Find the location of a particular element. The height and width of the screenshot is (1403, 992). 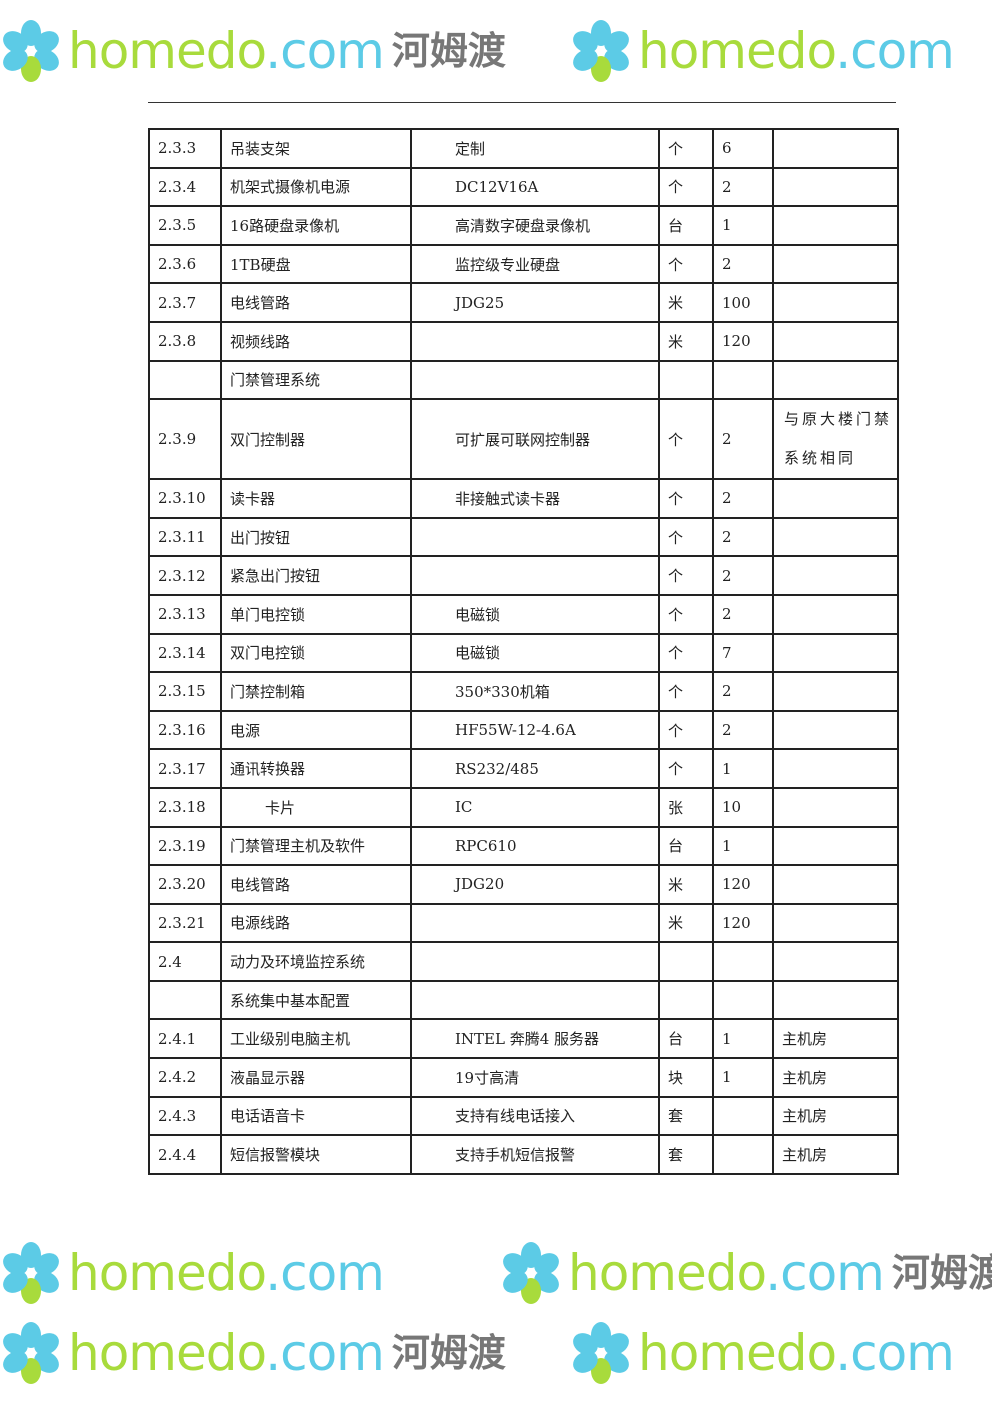

table-row: 2.3.11 出门按钮 个 2 is located at coordinates (523, 537).